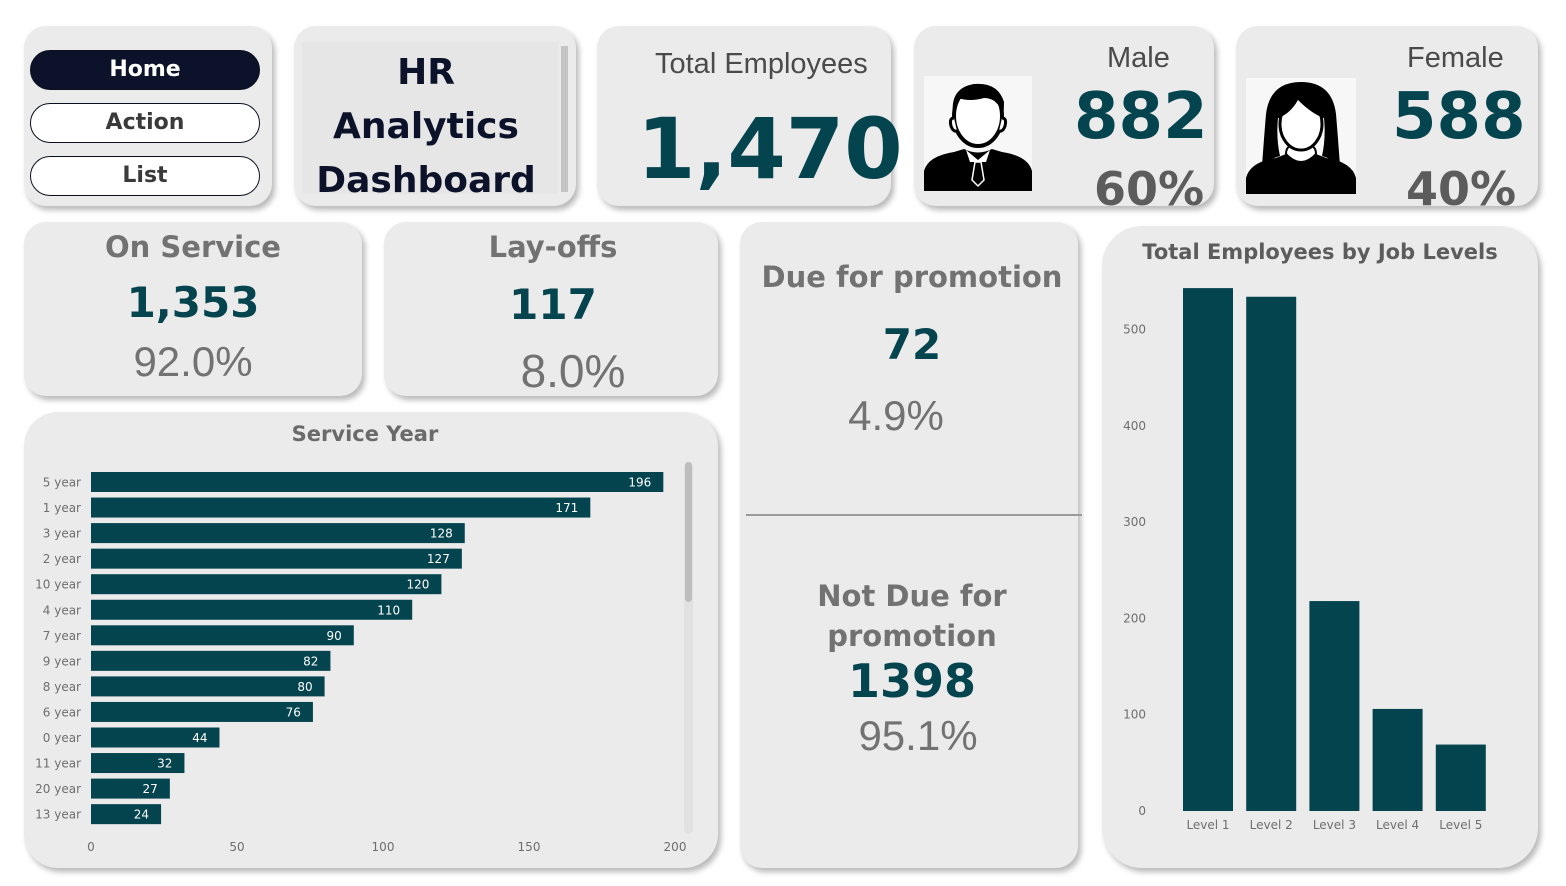 The width and height of the screenshot is (1566, 886). What do you see at coordinates (150, 789) in the screenshot?
I see `service-year-data-label: 27` at bounding box center [150, 789].